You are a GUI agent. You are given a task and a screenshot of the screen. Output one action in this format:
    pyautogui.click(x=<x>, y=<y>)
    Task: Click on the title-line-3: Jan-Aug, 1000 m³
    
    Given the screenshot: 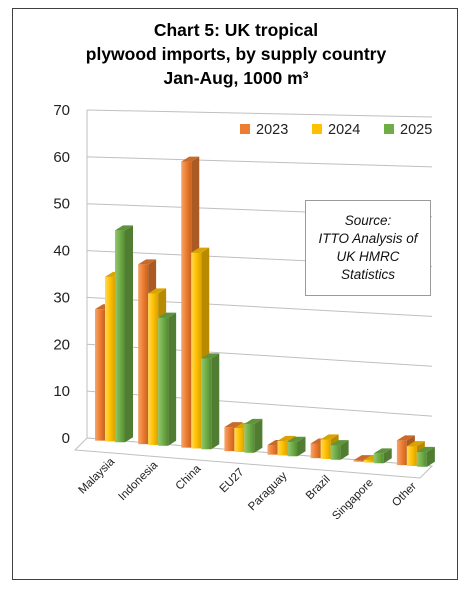 What is the action you would take?
    pyautogui.click(x=236, y=78)
    